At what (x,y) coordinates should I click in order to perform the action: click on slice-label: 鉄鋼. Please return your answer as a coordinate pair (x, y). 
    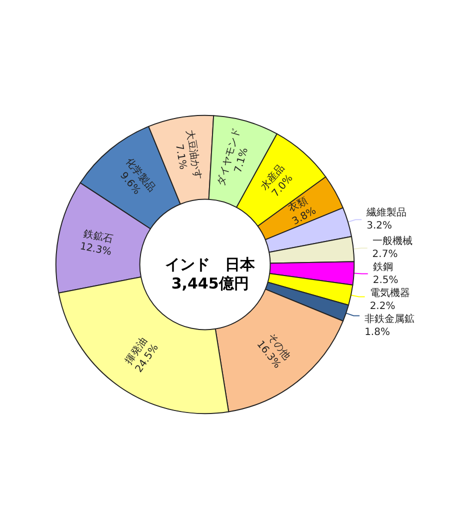
    Looking at the image, I should click on (382, 267).